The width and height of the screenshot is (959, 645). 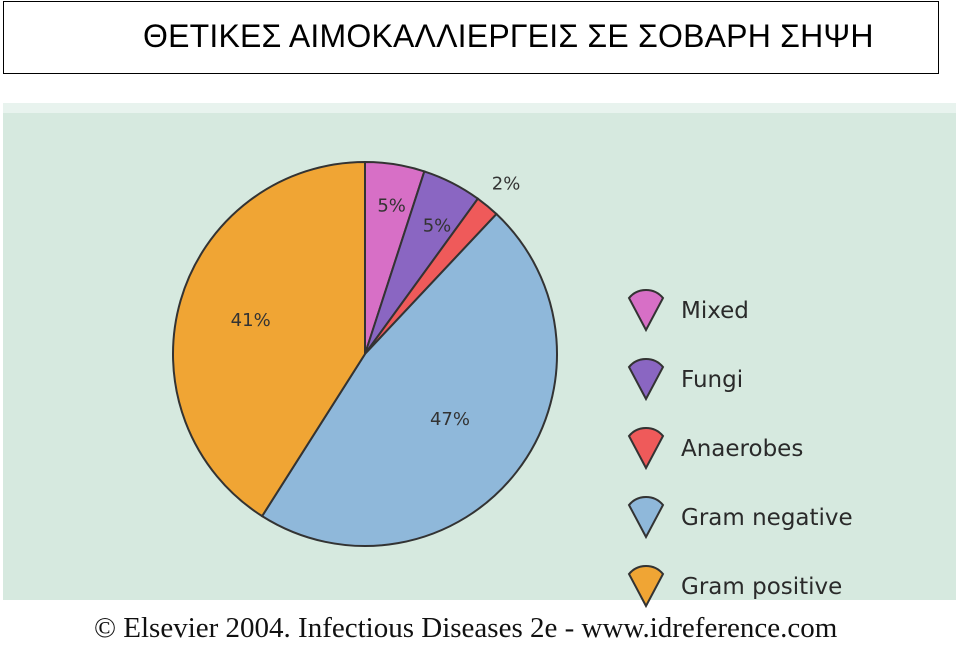 What do you see at coordinates (479, 108) in the screenshot?
I see `panel-top-band` at bounding box center [479, 108].